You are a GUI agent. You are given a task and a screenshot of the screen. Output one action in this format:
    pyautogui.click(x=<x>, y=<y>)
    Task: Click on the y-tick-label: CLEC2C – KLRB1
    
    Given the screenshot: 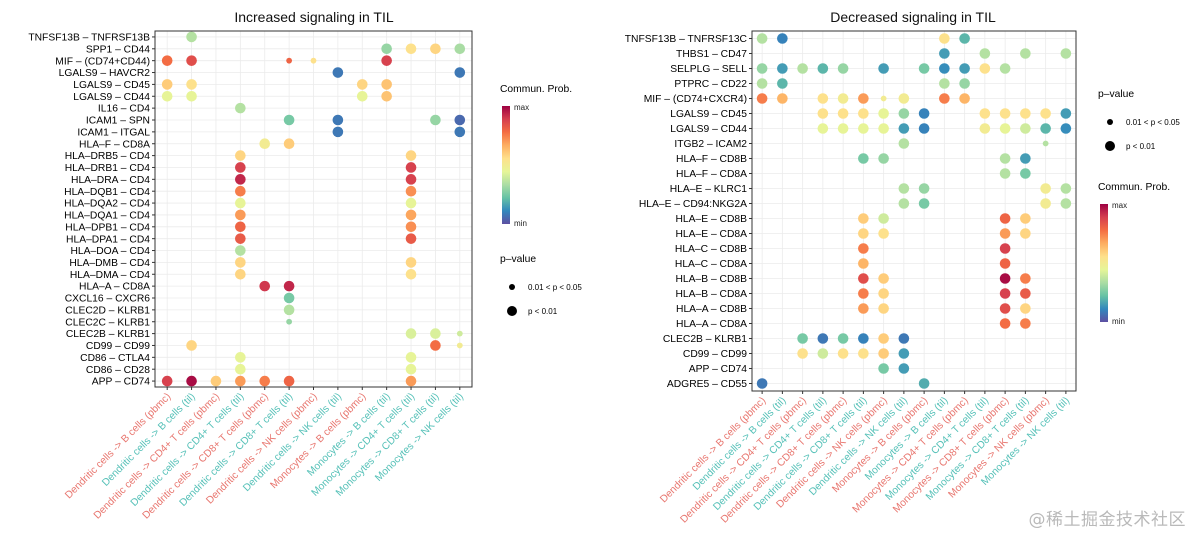 What is the action you would take?
    pyautogui.click(x=107, y=322)
    